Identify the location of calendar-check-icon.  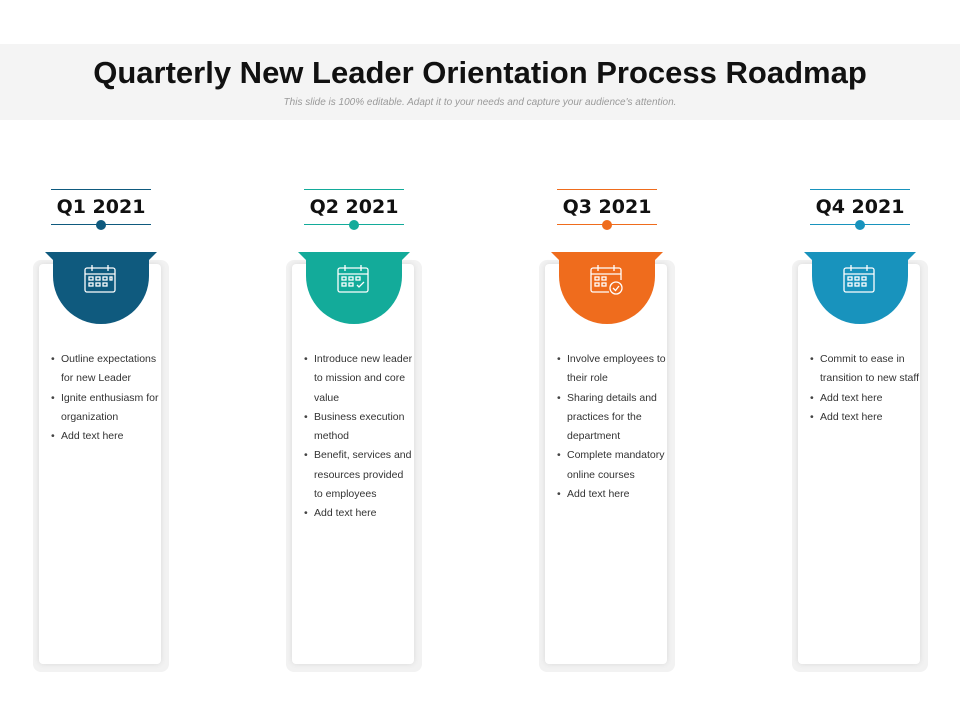
(606, 280).